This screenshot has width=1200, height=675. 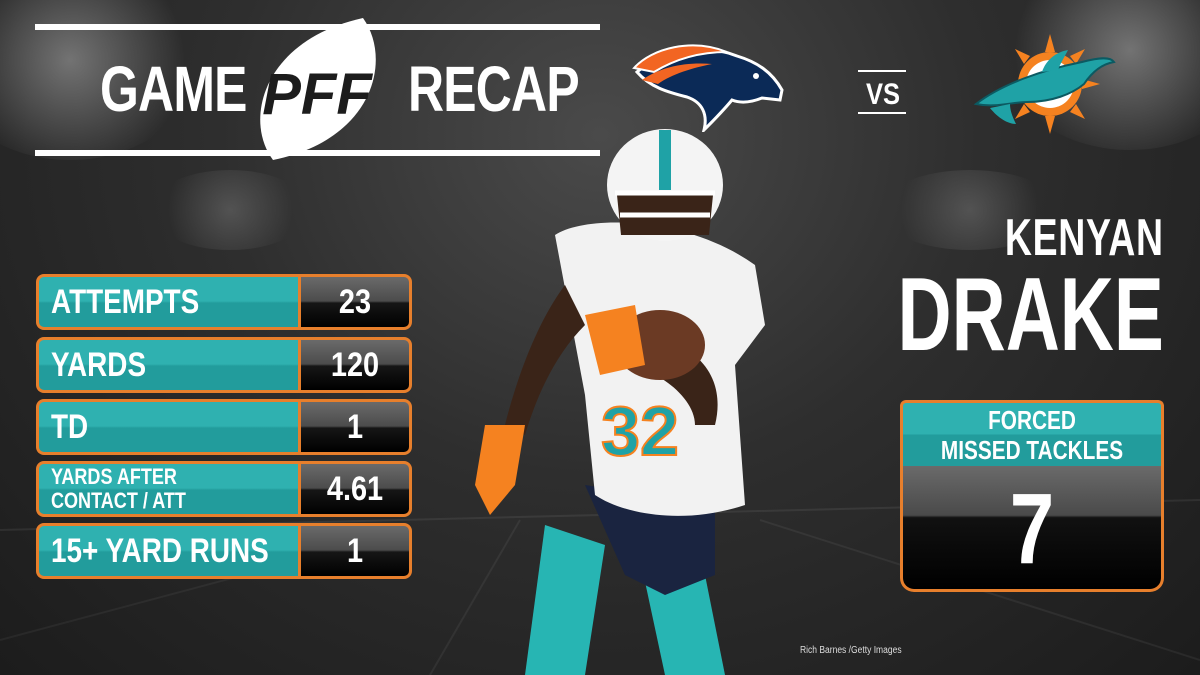 I want to click on stat-label-box: 15+ YARD RUNS, so click(x=167, y=551).